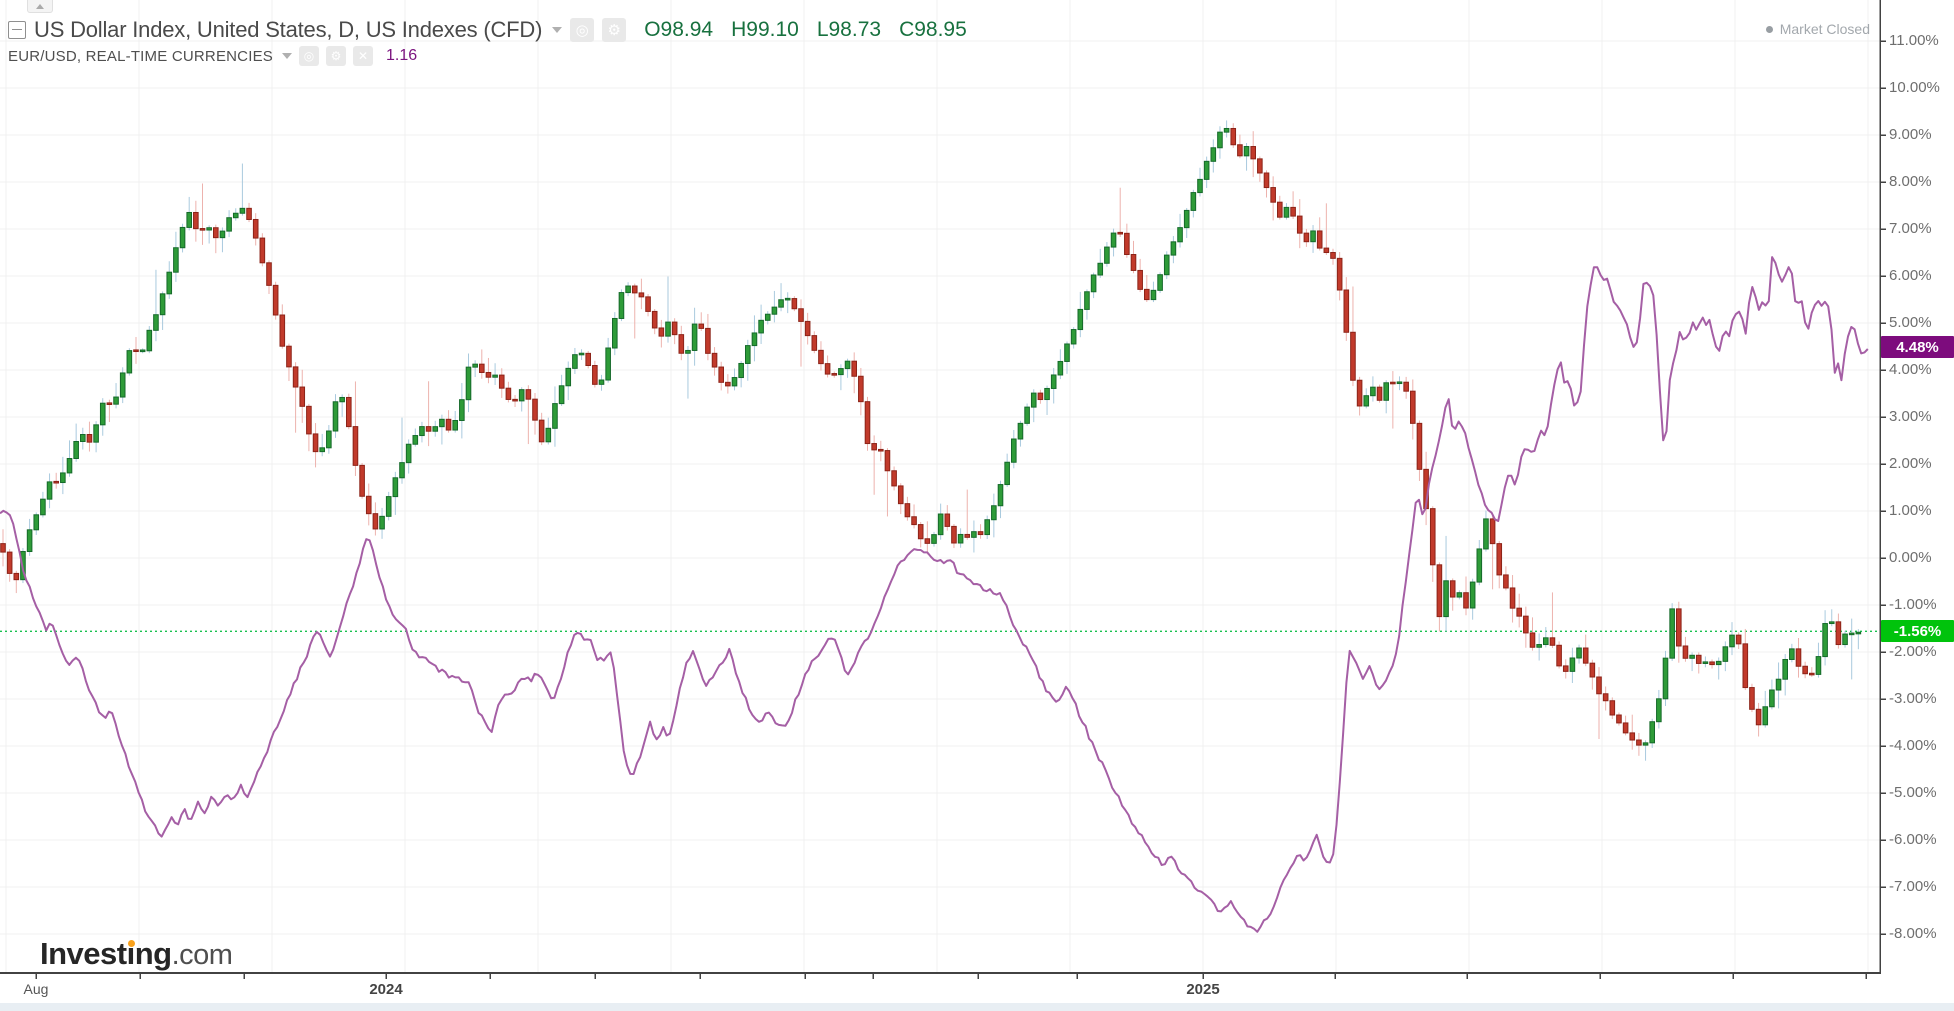 This screenshot has height=1011, width=1954. What do you see at coordinates (1913, 933) in the screenshot?
I see `price-axis-label: -8.00%` at bounding box center [1913, 933].